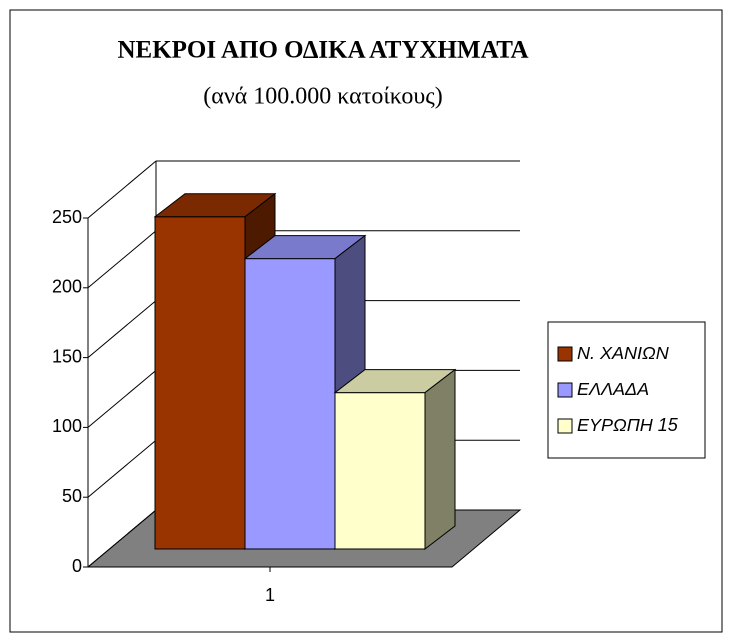 The height and width of the screenshot is (644, 733). I want to click on legend-label: ΕΛΛΑΔΑ, so click(613, 389).